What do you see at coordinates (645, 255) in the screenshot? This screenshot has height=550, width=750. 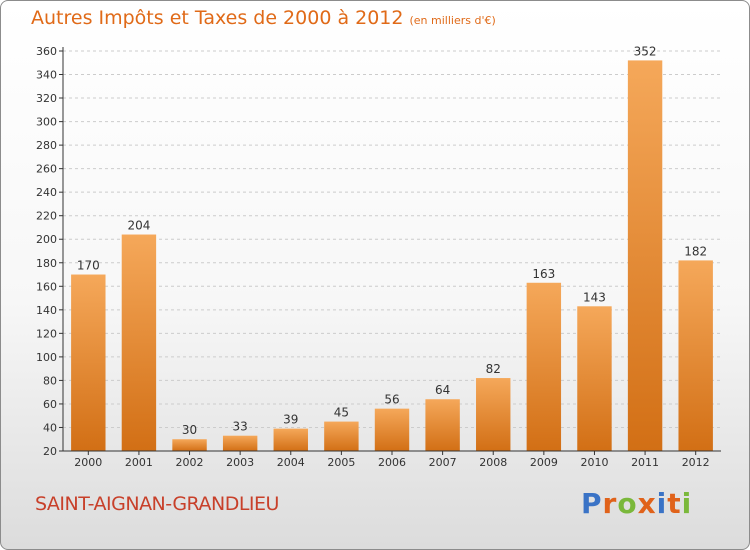 I see `bar-2011` at bounding box center [645, 255].